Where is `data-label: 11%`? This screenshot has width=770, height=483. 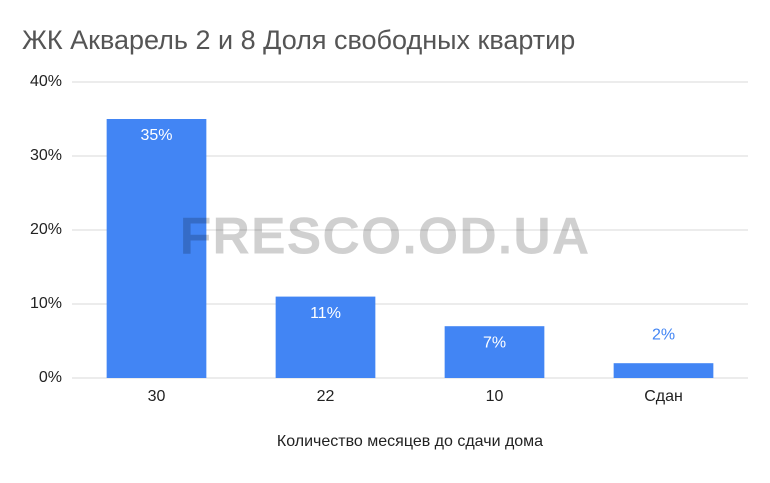 data-label: 11% is located at coordinates (325, 313).